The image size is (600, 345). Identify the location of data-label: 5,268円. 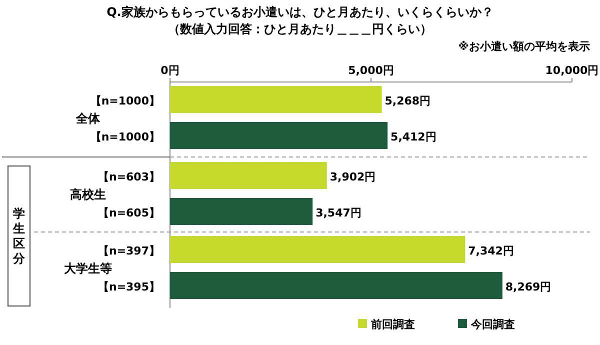
(407, 101).